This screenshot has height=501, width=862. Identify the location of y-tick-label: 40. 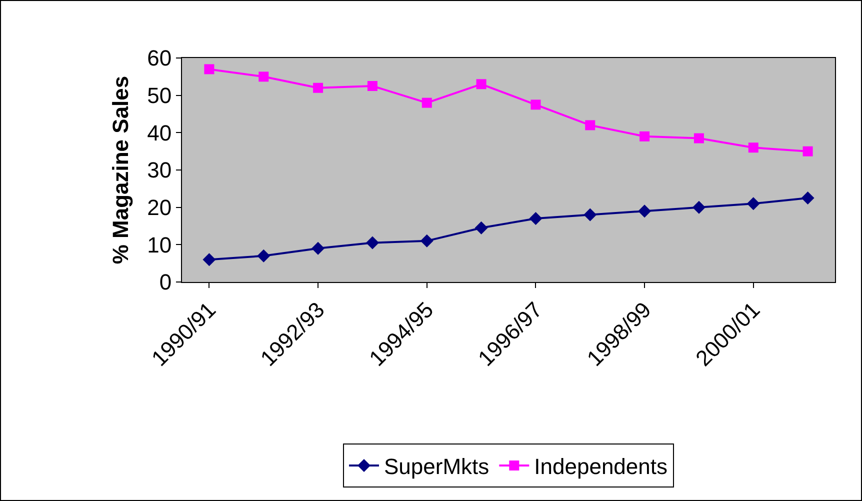
(159, 133).